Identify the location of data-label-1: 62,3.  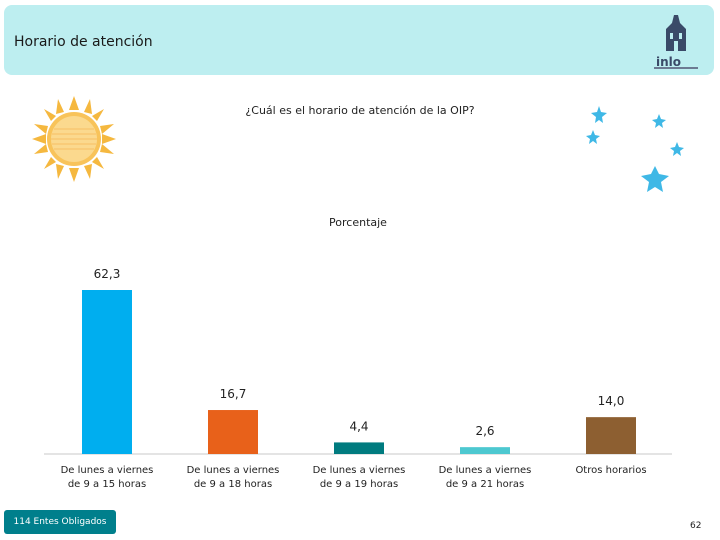
(107, 274).